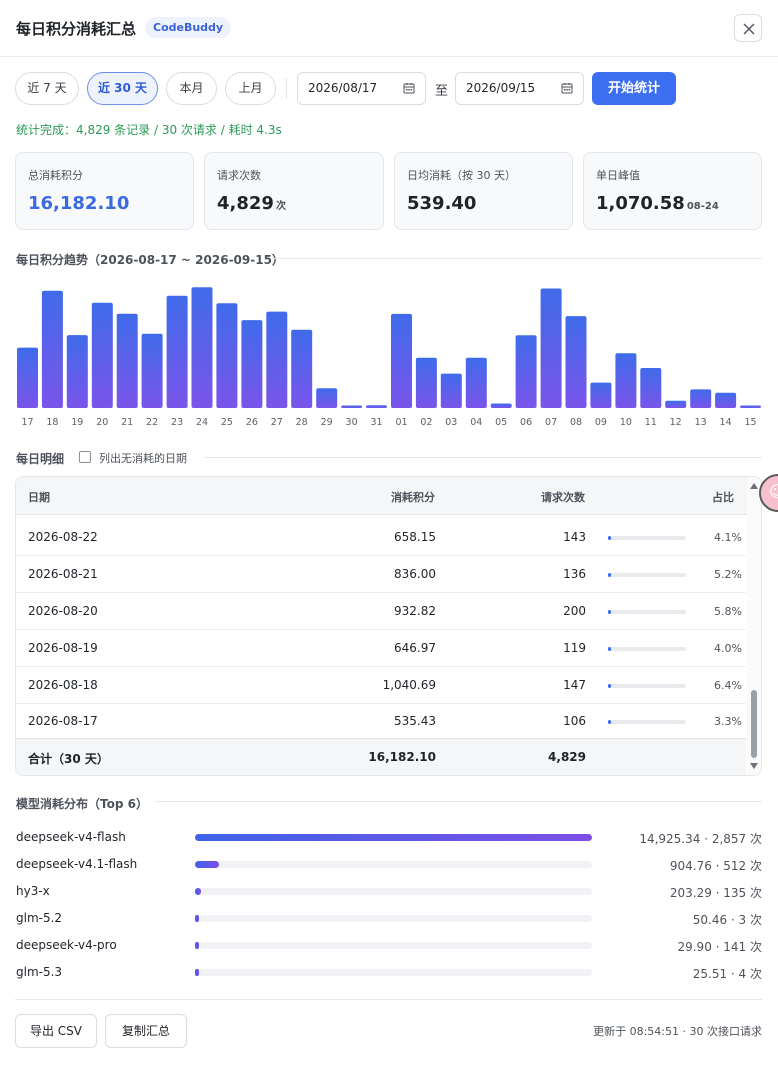 The height and width of the screenshot is (1080, 778). What do you see at coordinates (483, 191) in the screenshot?
I see `stat-card-daily-average: 日均消耗（按 30 天） 539.40` at bounding box center [483, 191].